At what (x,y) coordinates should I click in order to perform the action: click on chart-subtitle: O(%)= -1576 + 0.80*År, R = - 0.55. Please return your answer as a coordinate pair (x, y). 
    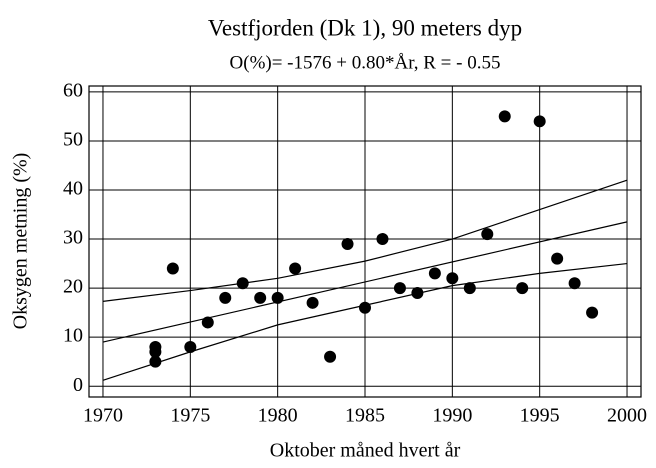
    Looking at the image, I should click on (365, 62).